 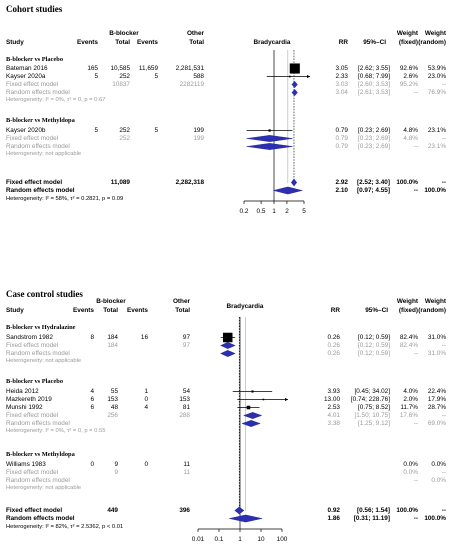 I want to click on cohort-subgroup-heading: B-blocker vs Placebo, so click(x=35, y=59).